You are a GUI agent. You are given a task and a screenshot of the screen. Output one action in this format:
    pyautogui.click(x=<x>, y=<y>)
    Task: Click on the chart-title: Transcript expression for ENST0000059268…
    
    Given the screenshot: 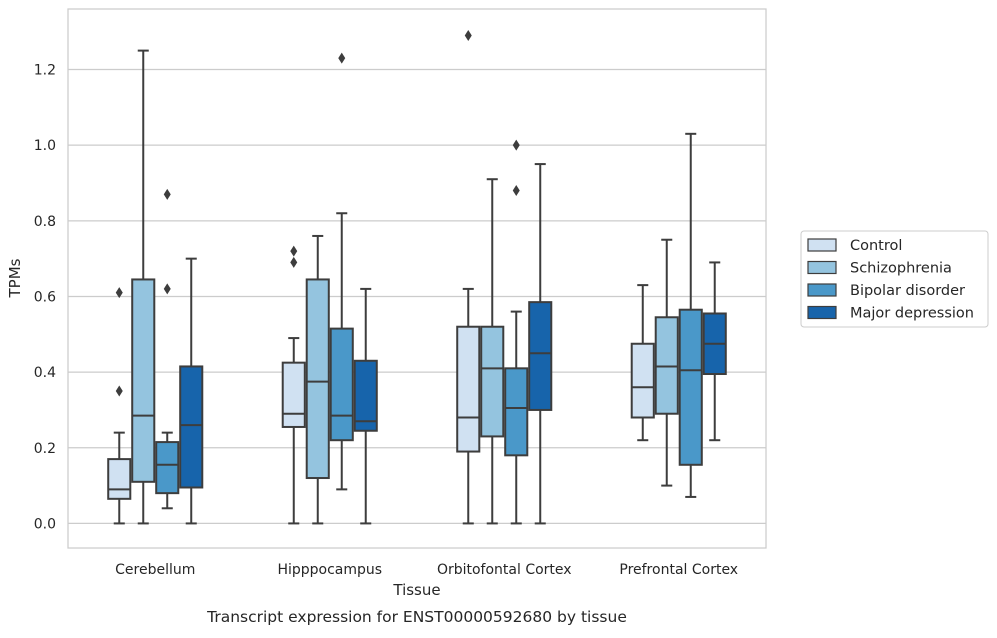 What is the action you would take?
    pyautogui.click(x=416, y=617)
    